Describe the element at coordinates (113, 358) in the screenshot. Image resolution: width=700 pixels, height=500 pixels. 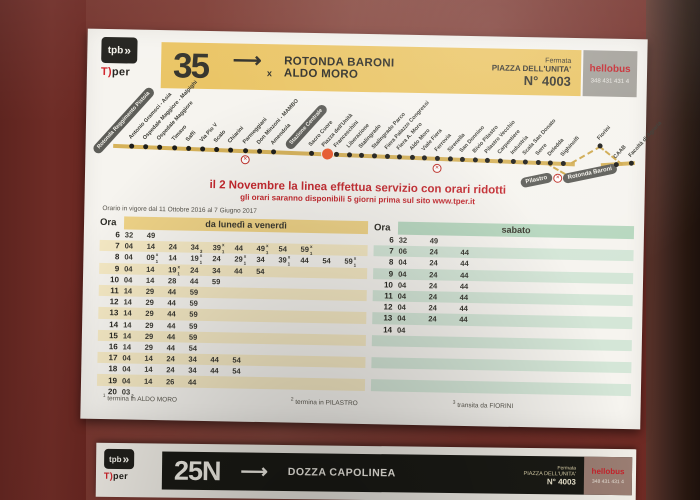
I see `hour-cell: 17` at that location.